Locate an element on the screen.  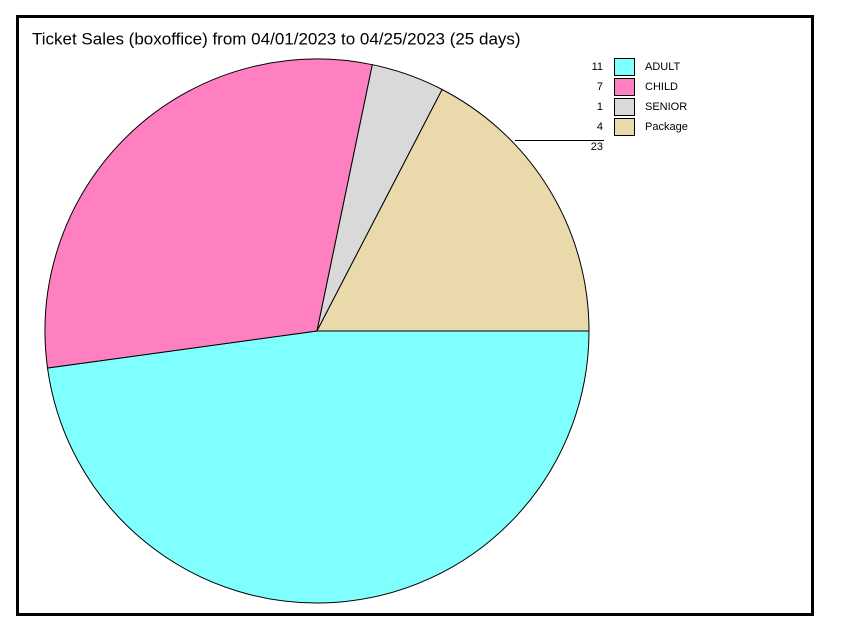
legend-value: 4 is located at coordinates (600, 127).